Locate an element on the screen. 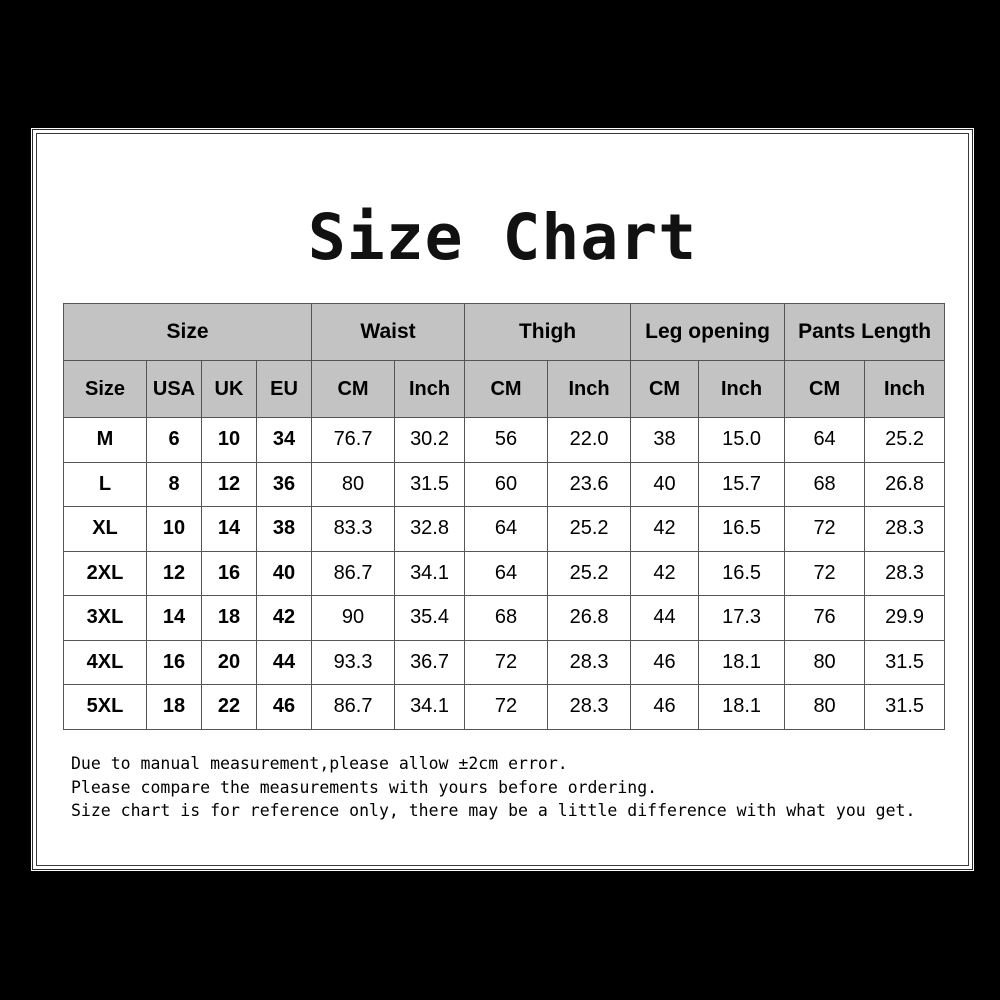 The image size is (1000, 1000). sub-header-leg-inch: Inch is located at coordinates (742, 389).